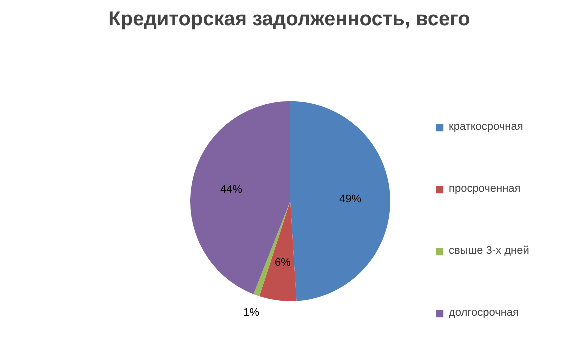 The width and height of the screenshot is (578, 337). Describe the element at coordinates (485, 189) in the screenshot. I see `legend-label: просроченная` at that location.